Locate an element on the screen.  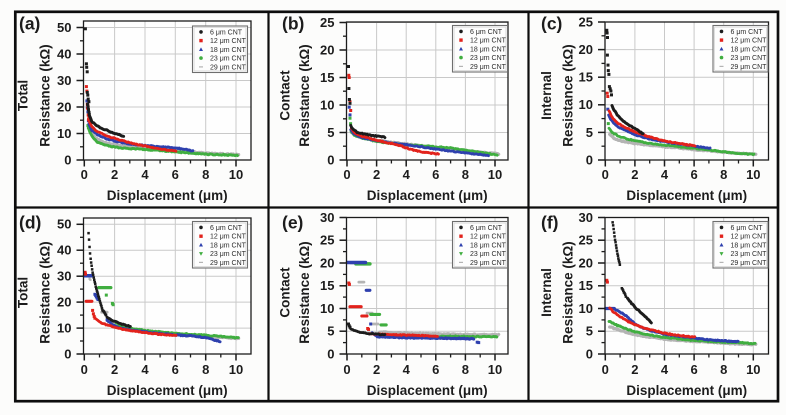
svg-text: (e) is located at coordinates (292, 223).